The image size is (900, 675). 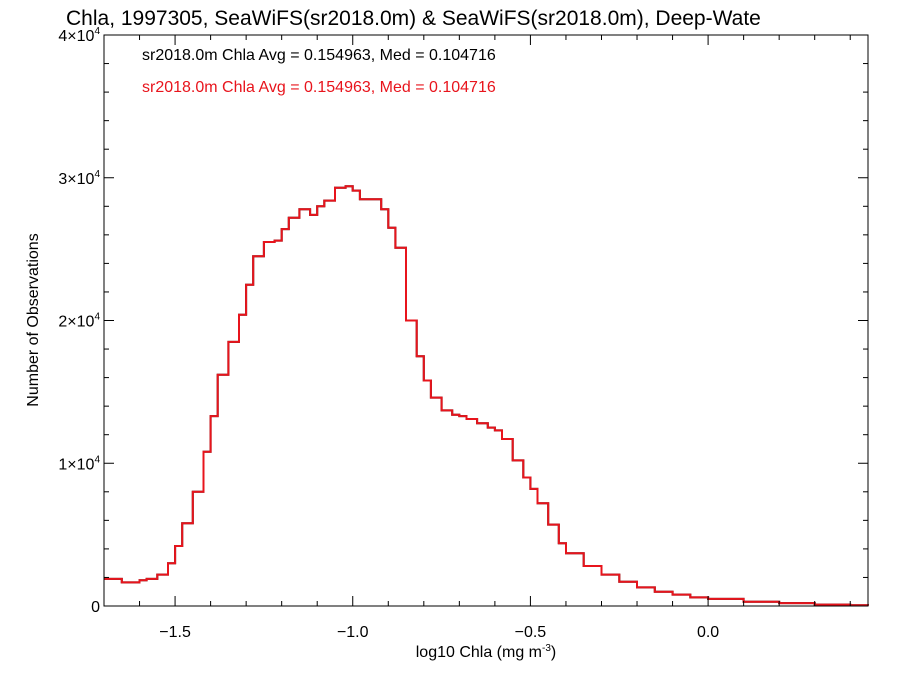 I want to click on y-tick-label: 4×10⁴, so click(x=79, y=35).